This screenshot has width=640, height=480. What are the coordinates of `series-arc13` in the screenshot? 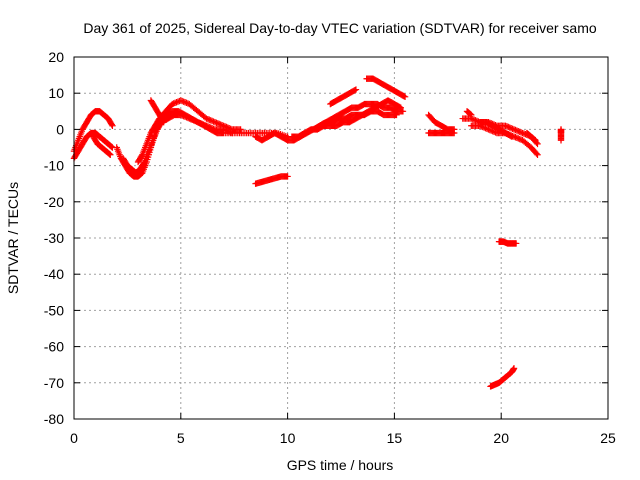 It's located at (343, 97).